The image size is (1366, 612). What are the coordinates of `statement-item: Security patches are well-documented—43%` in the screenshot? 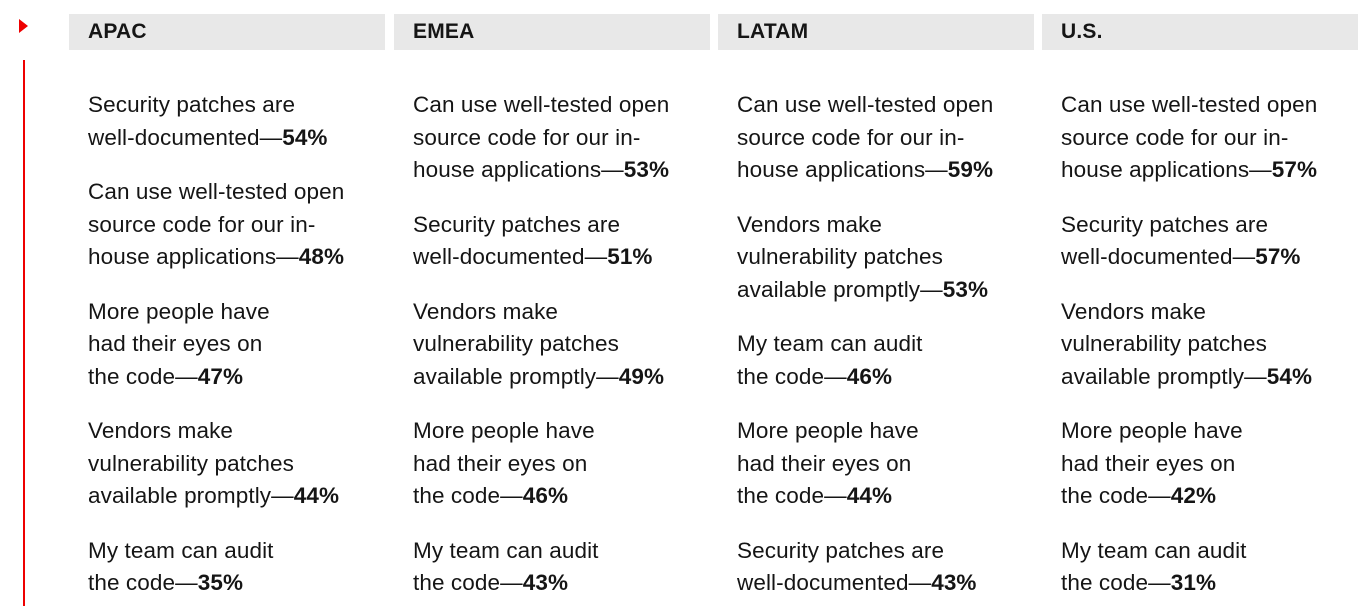 It's located at (857, 567).